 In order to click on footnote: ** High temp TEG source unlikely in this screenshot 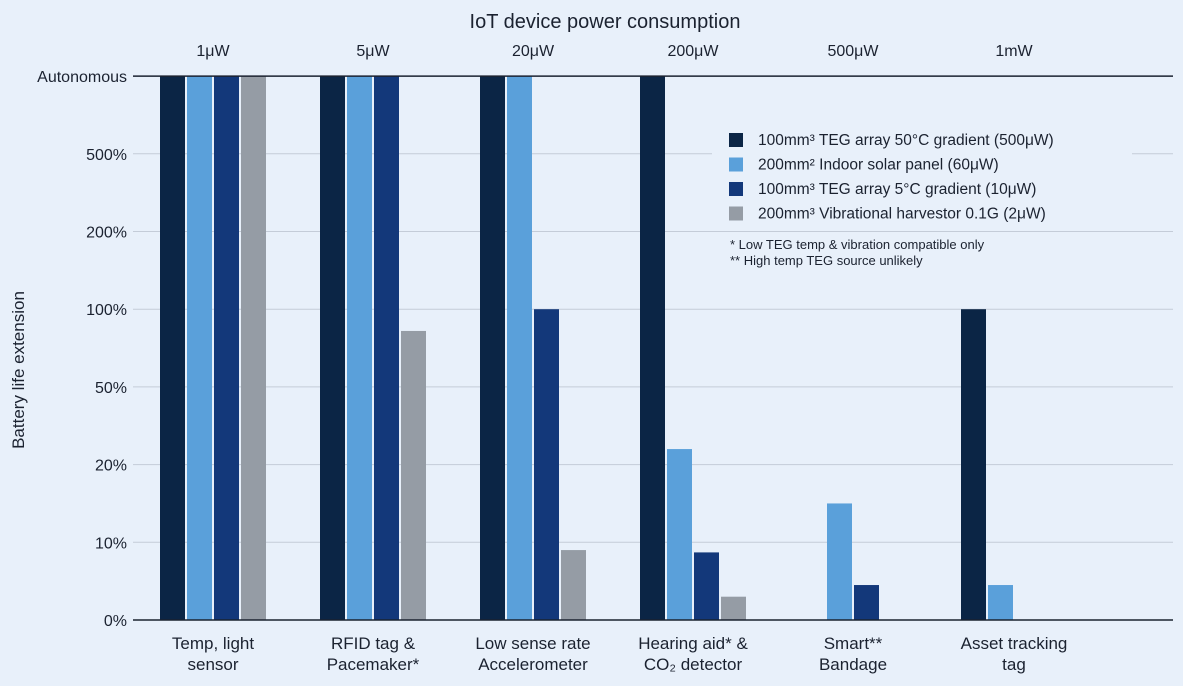, I will do `click(826, 260)`.